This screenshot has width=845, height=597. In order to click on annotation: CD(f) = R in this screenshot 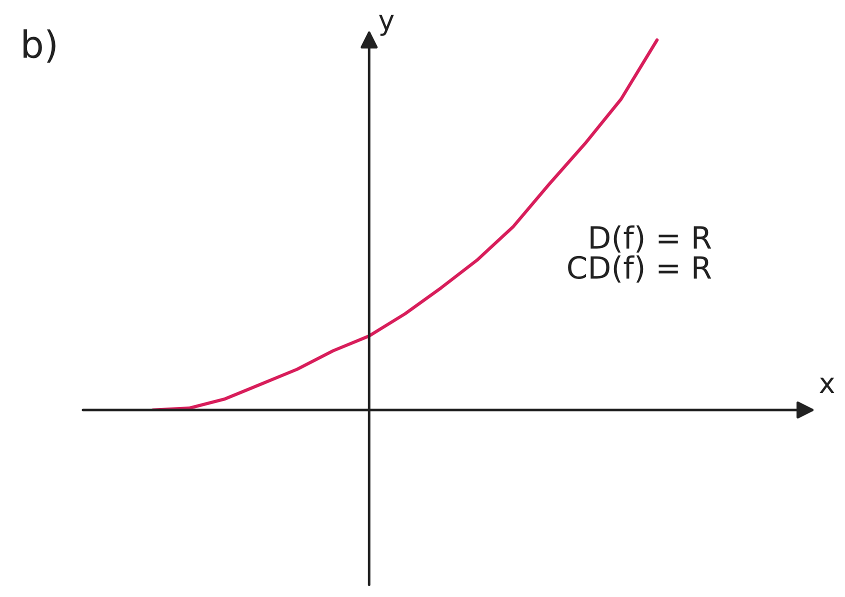, I will do `click(640, 269)`.